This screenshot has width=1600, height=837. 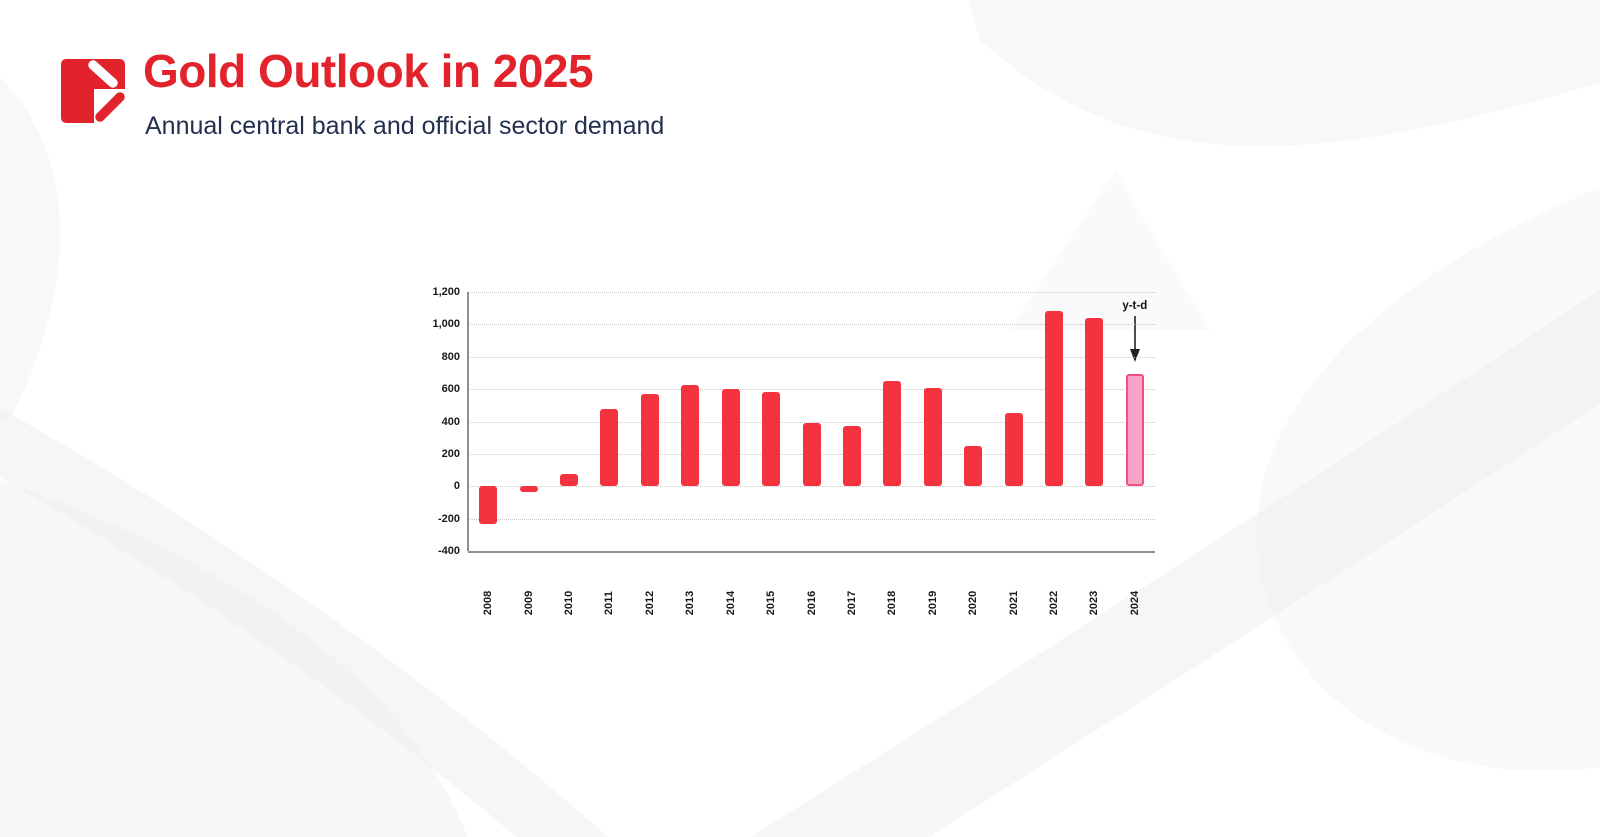 What do you see at coordinates (93, 91) in the screenshot?
I see `brand-logo-icon` at bounding box center [93, 91].